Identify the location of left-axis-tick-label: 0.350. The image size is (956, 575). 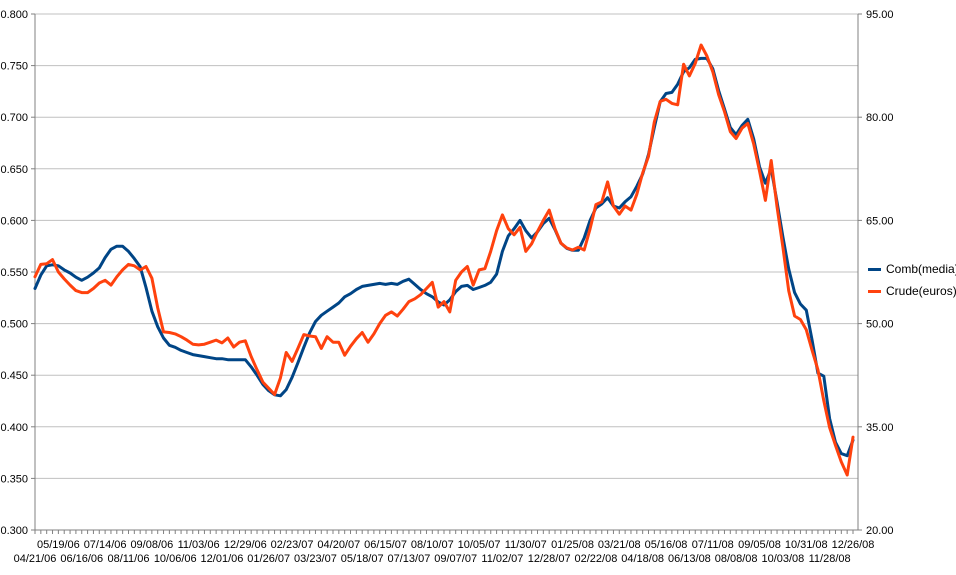
(14, 479).